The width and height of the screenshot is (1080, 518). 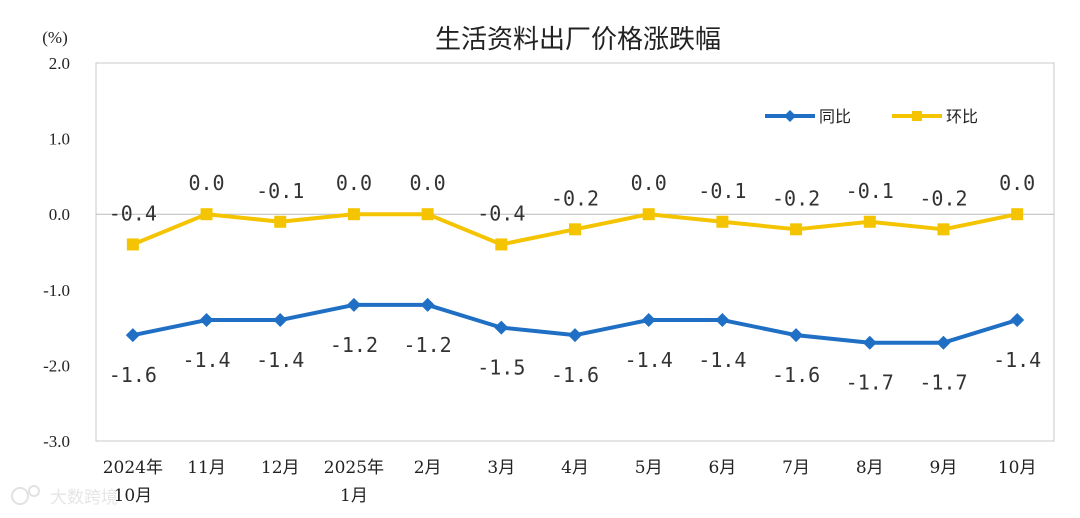 What do you see at coordinates (428, 468) in the screenshot?
I see `x-tick-label: 2月` at bounding box center [428, 468].